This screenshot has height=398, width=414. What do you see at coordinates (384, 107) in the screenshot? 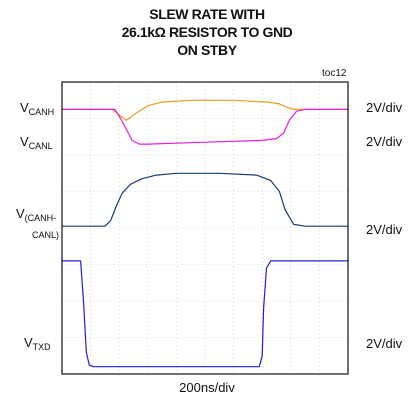
I see `scale-canh: 2V/div` at bounding box center [384, 107].